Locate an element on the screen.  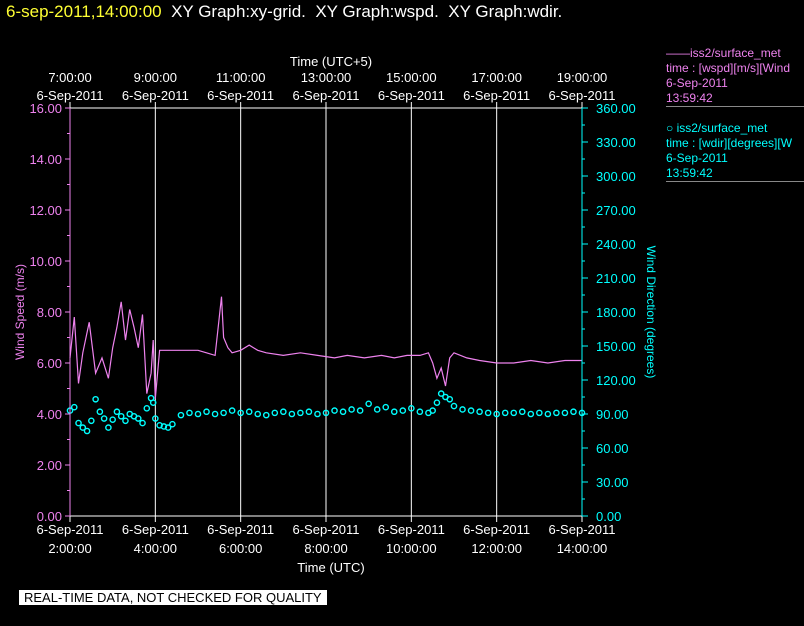
y2-tick-label: 0.00 is located at coordinates (608, 516).